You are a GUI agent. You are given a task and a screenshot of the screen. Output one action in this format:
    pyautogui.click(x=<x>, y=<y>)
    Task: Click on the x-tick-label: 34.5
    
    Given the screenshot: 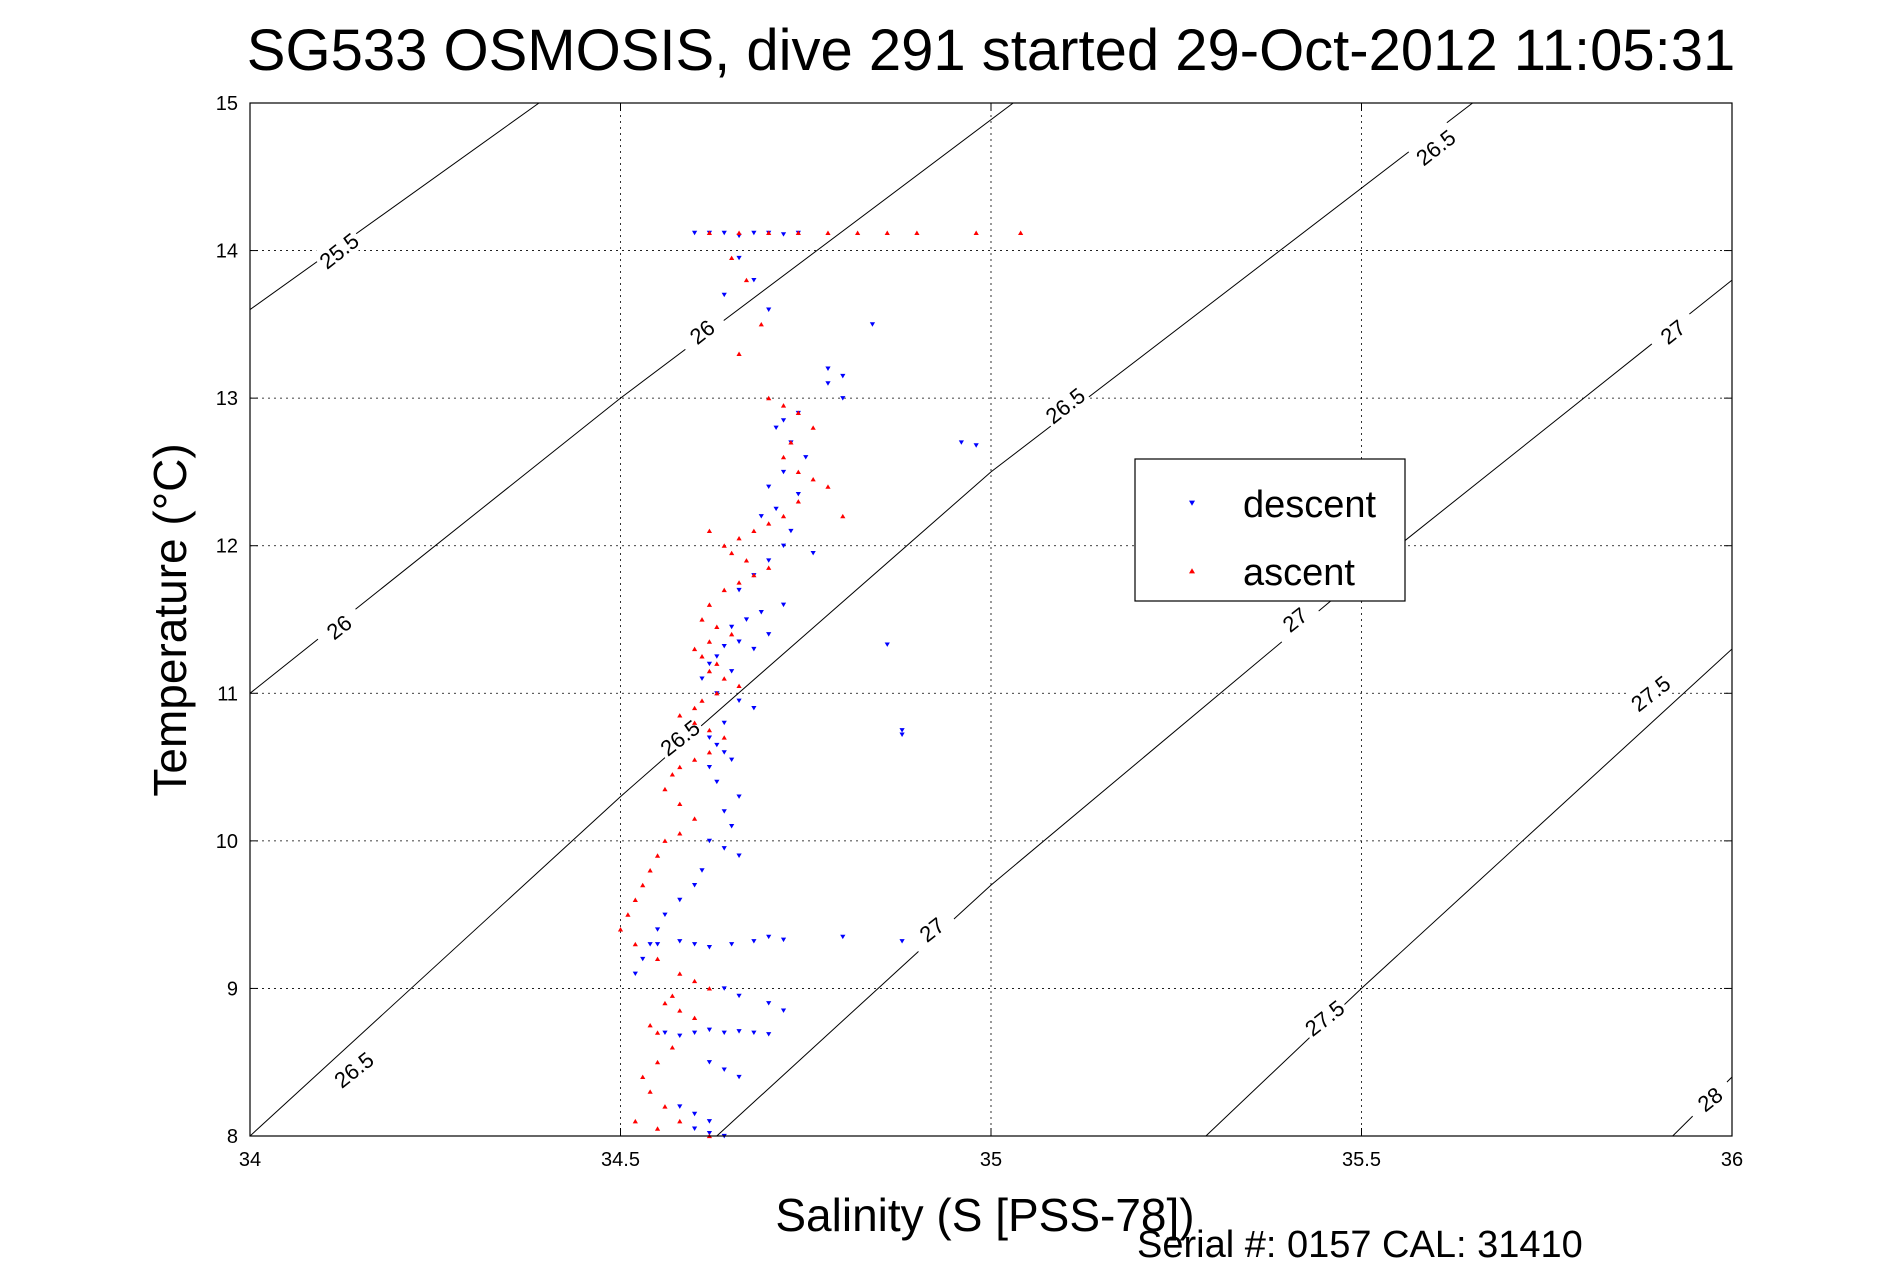 What is the action you would take?
    pyautogui.click(x=620, y=1160)
    